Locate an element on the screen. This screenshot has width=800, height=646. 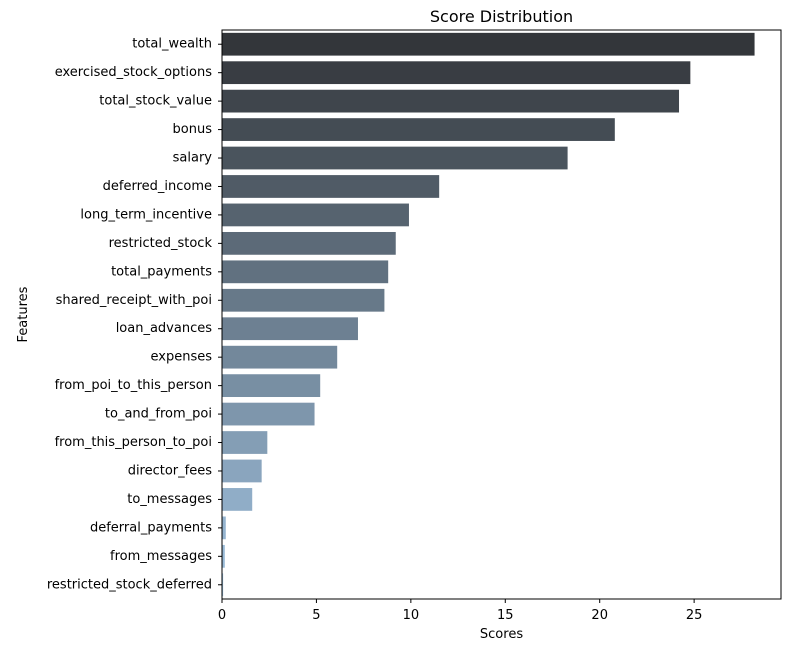
x-axis-label: Scores is located at coordinates (501, 634).